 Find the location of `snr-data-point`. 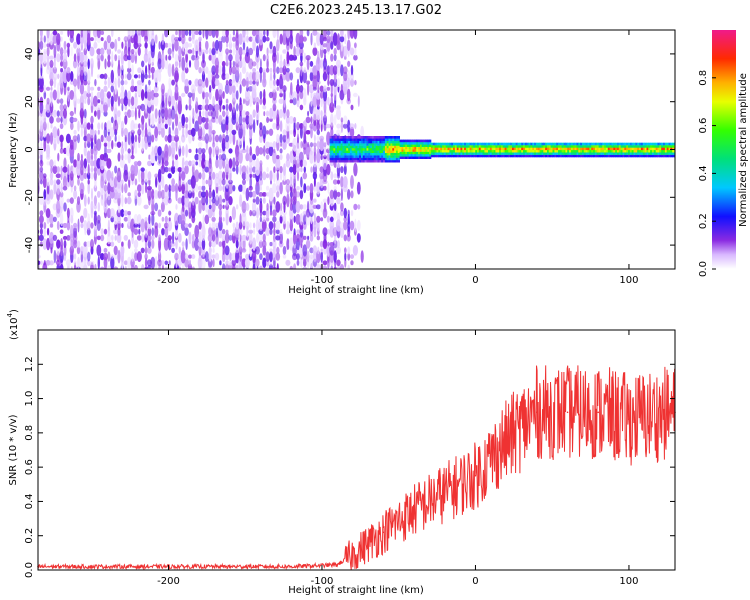

snr-data-point is located at coordinates (360, 549).